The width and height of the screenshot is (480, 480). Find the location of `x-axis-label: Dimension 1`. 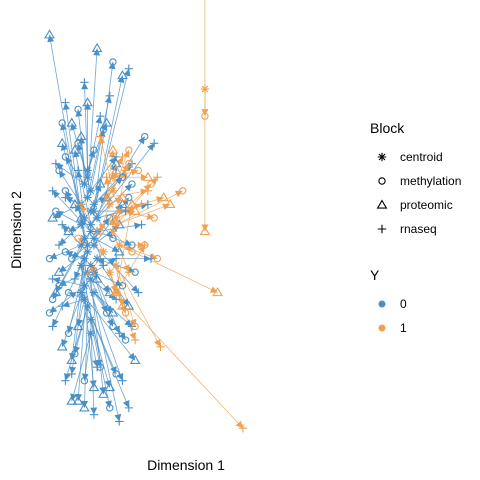

x-axis-label: Dimension 1 is located at coordinates (186, 465).